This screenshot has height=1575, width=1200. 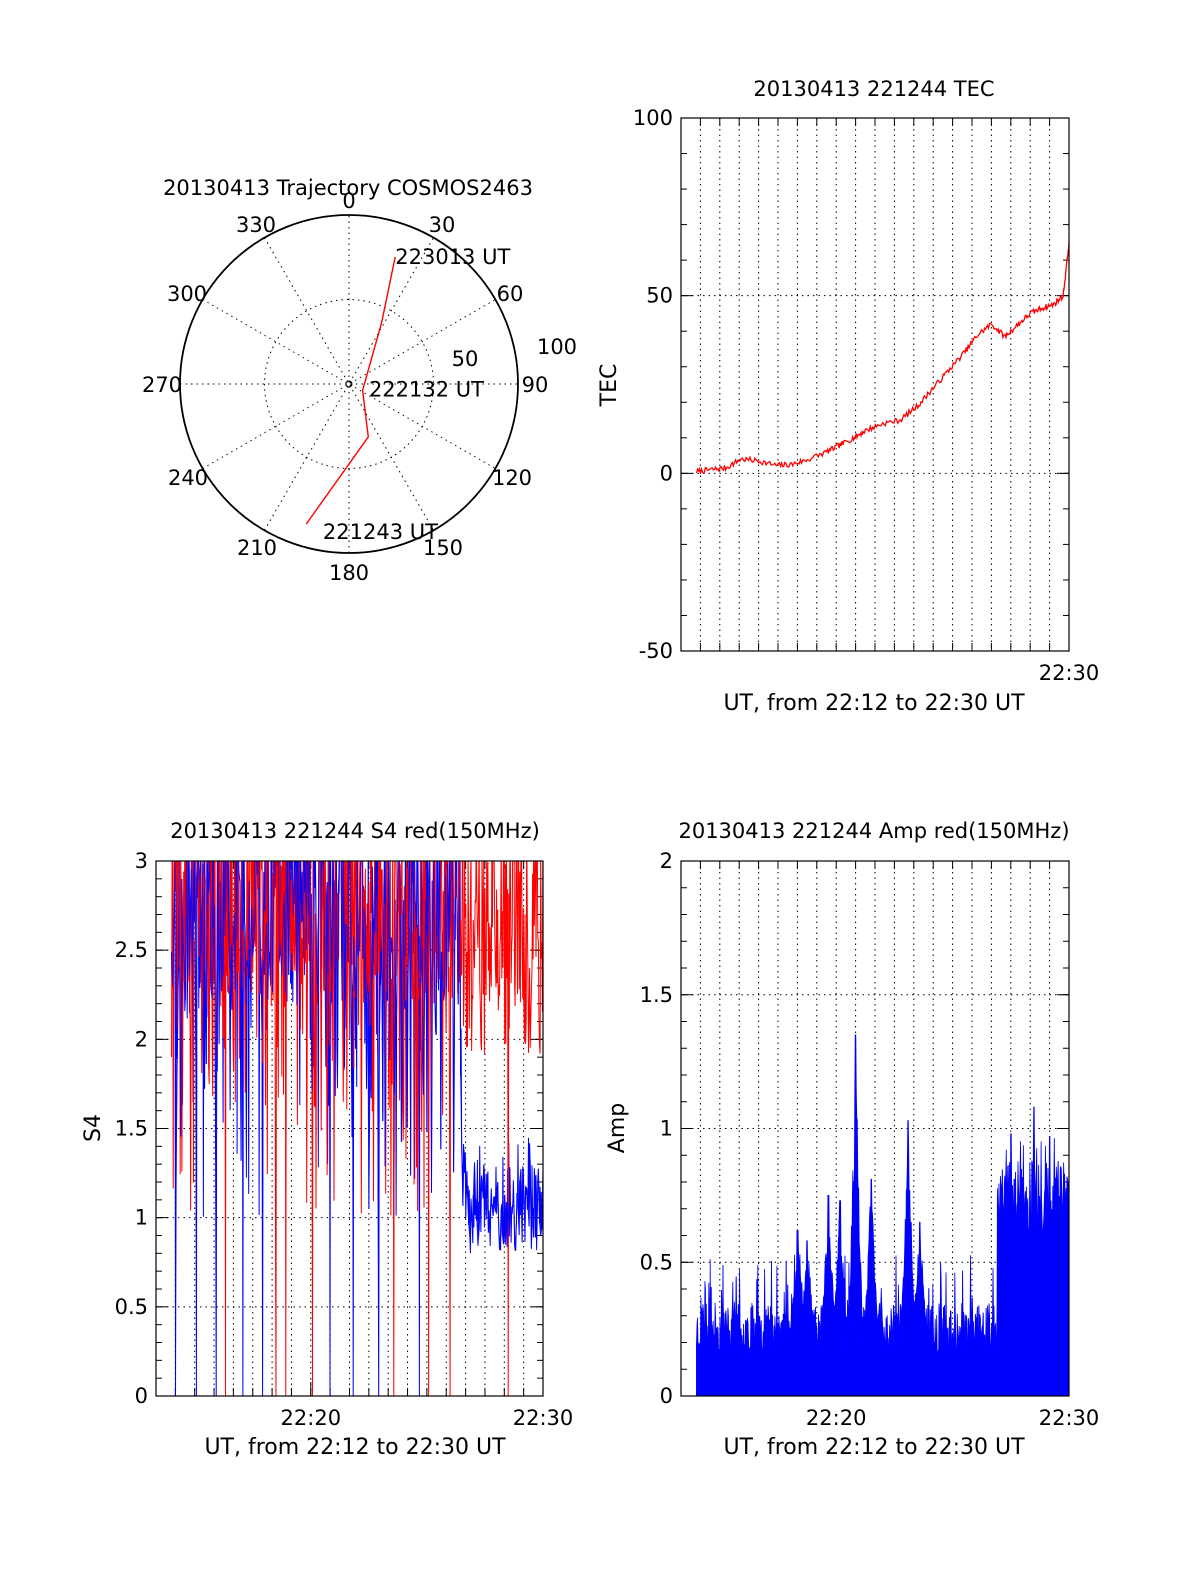 What do you see at coordinates (452, 257) in the screenshot?
I see `polar-time-annotation: 223013 UT` at bounding box center [452, 257].